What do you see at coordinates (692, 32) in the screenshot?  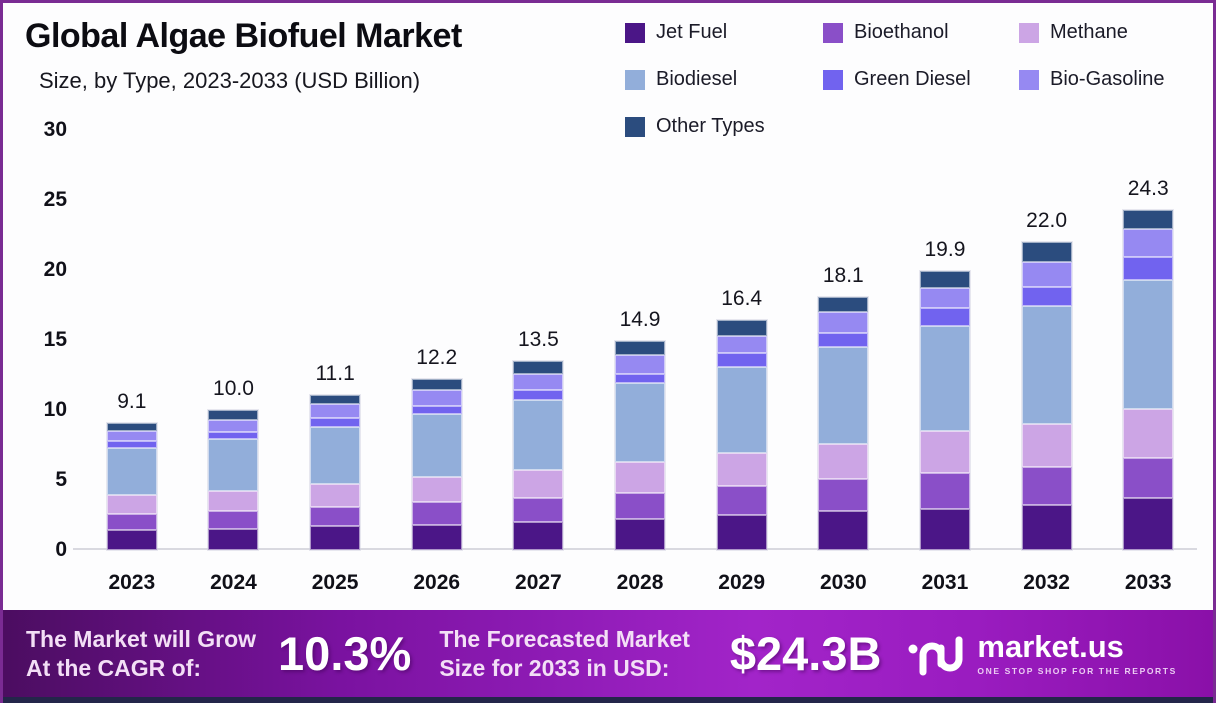 I see `legend-label: Jet Fuel` at bounding box center [692, 32].